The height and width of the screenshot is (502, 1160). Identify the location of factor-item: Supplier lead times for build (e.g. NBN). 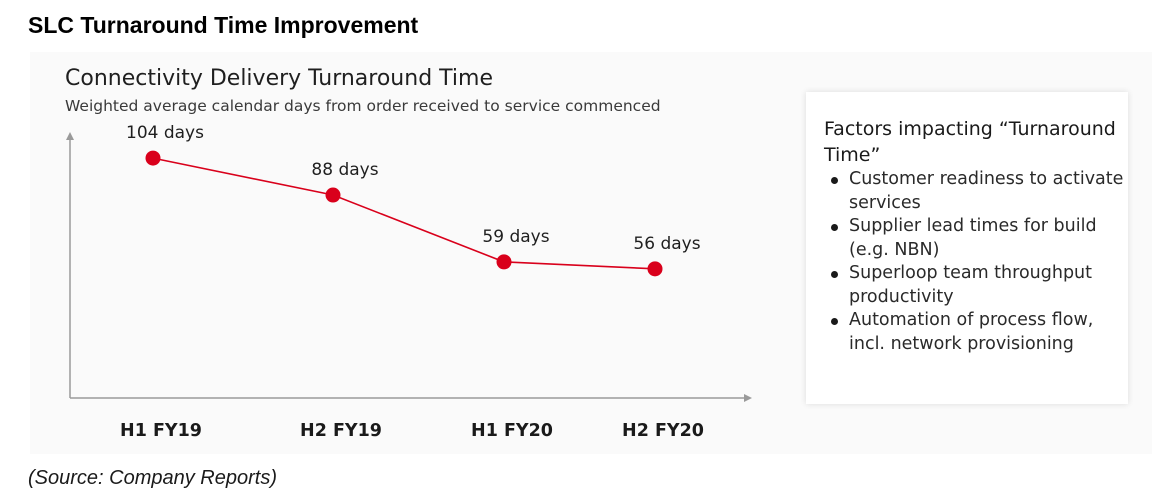
(974, 238).